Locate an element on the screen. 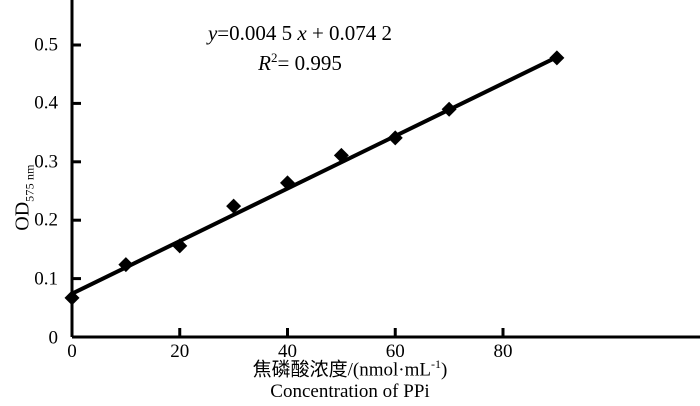  r-squared-exponent: 2 is located at coordinates (274, 57).